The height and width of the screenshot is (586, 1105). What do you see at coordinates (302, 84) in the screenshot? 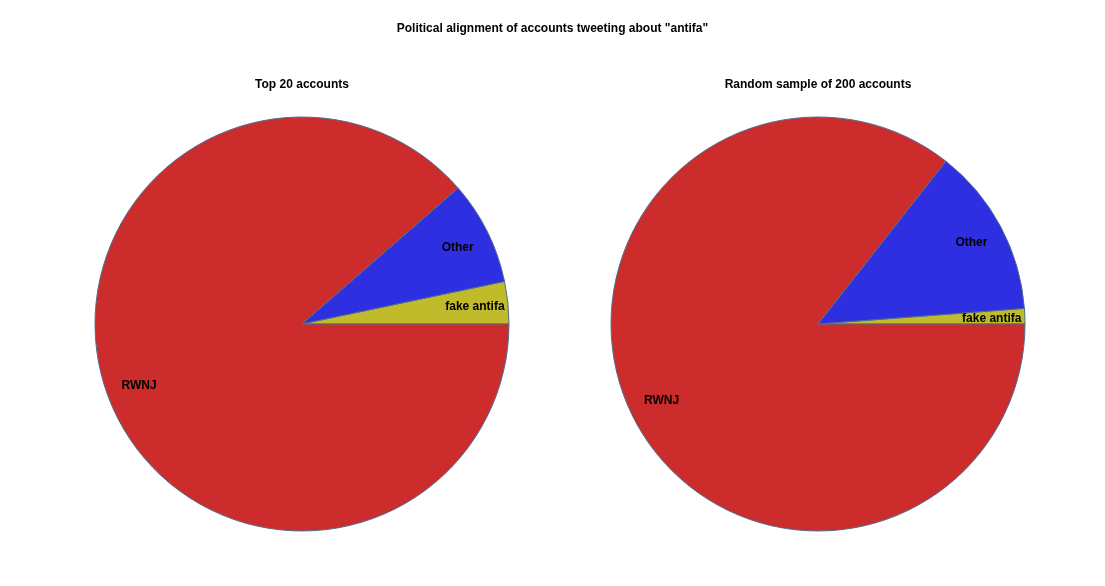
I see `chart-title: Top 20 accounts` at bounding box center [302, 84].